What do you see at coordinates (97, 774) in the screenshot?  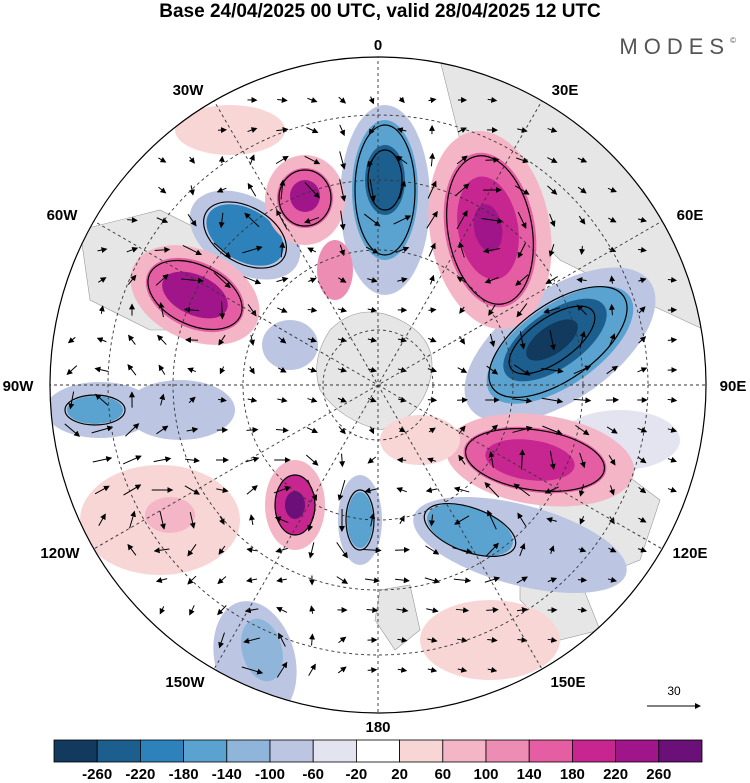 I see `colorbar-tick-label: -260` at bounding box center [97, 774].